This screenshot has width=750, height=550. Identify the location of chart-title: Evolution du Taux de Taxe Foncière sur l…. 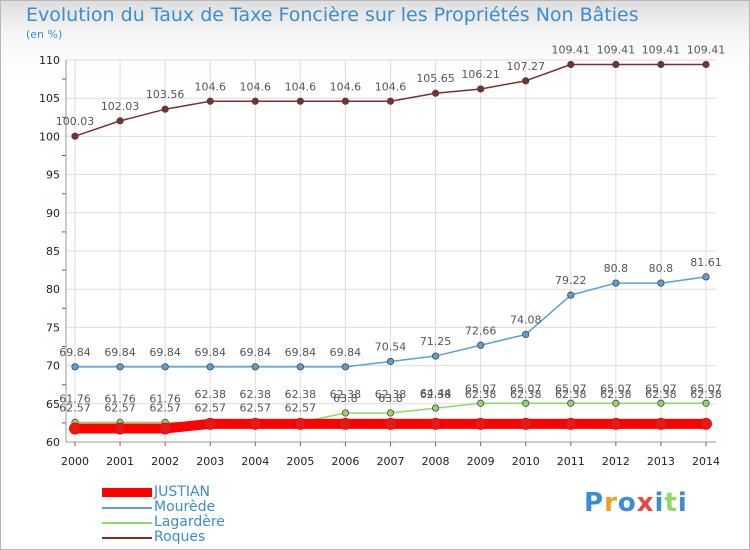
(332, 15).